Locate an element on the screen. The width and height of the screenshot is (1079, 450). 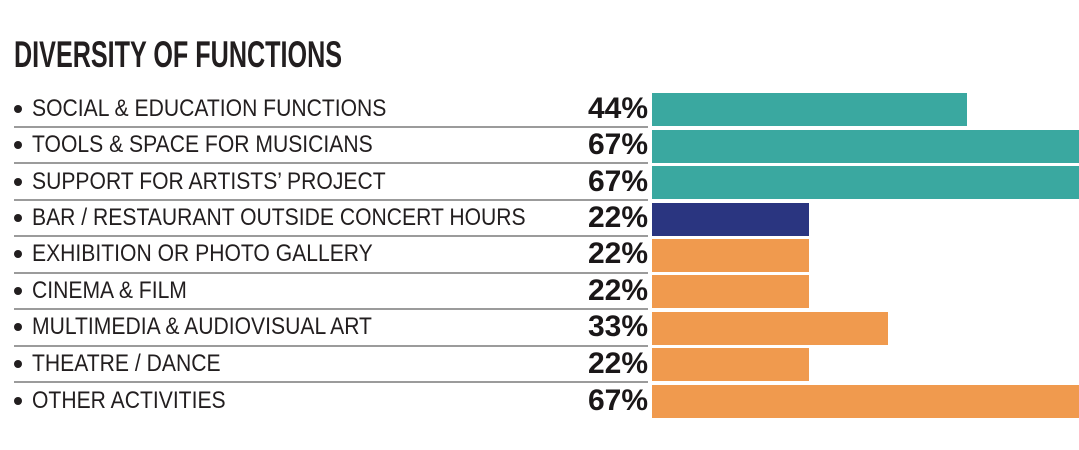
row-label-area: SOCIAL & EDUCATION FUNCTIONS 44% is located at coordinates (331, 110).